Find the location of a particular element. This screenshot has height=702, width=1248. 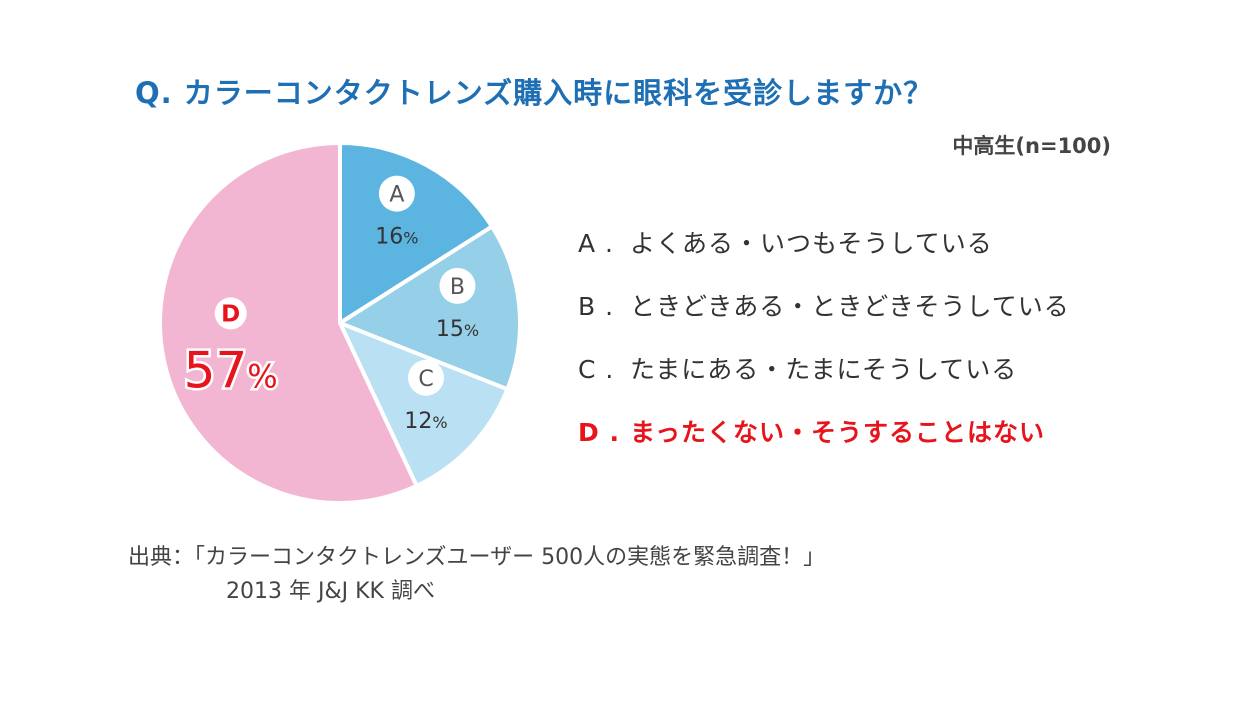

slice-key-badge-a is located at coordinates (396, 193).